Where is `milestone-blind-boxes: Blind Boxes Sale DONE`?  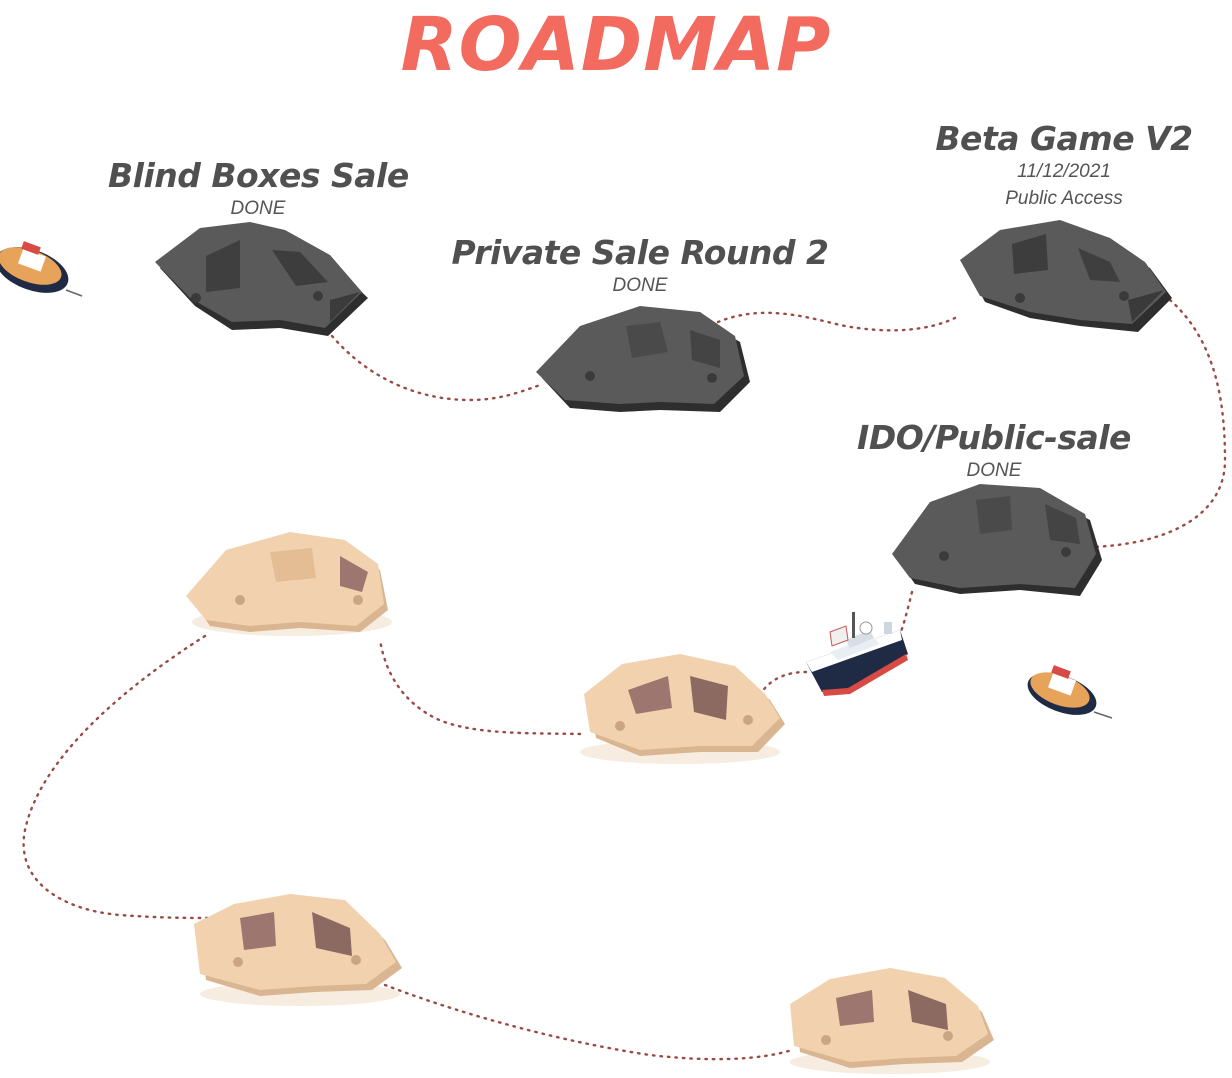
milestone-blind-boxes: Blind Boxes Sale DONE is located at coordinates (258, 189).